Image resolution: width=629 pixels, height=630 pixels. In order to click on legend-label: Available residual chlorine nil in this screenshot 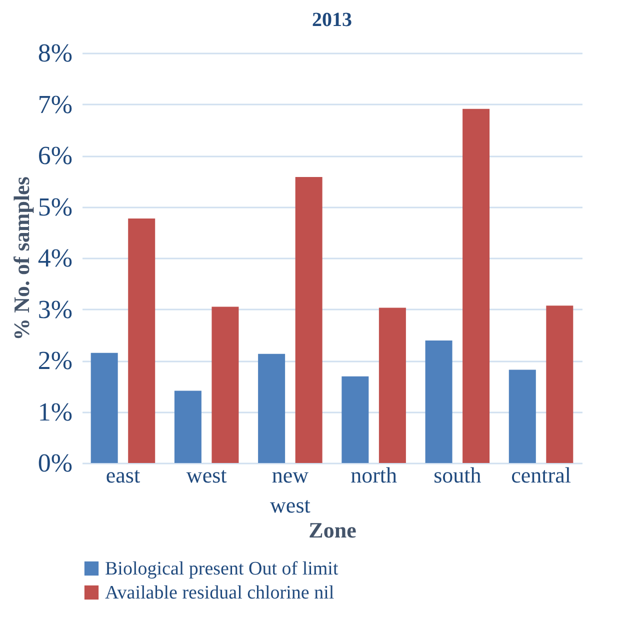, I will do `click(219, 593)`.